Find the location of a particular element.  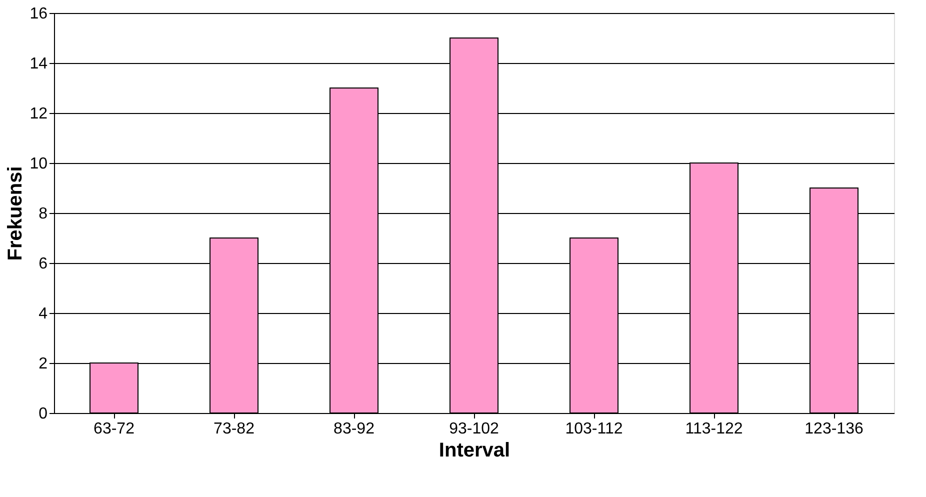

x-tick-label: 123-136 is located at coordinates (834, 429).